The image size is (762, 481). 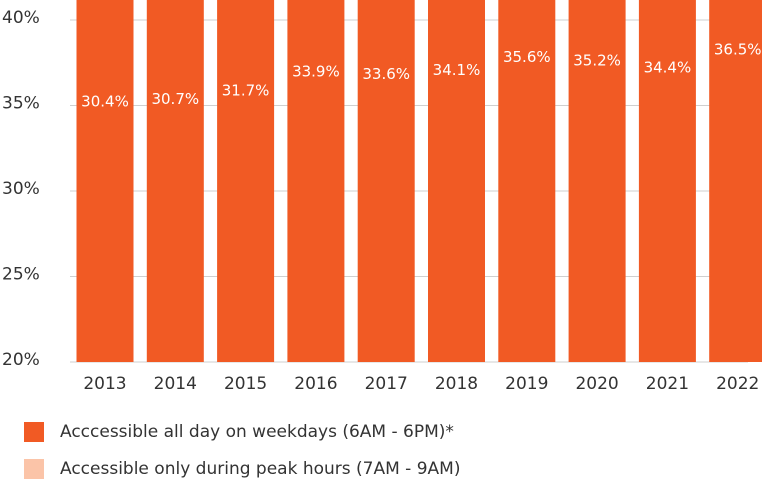 I want to click on data-label: 35.2%, so click(x=597, y=61).